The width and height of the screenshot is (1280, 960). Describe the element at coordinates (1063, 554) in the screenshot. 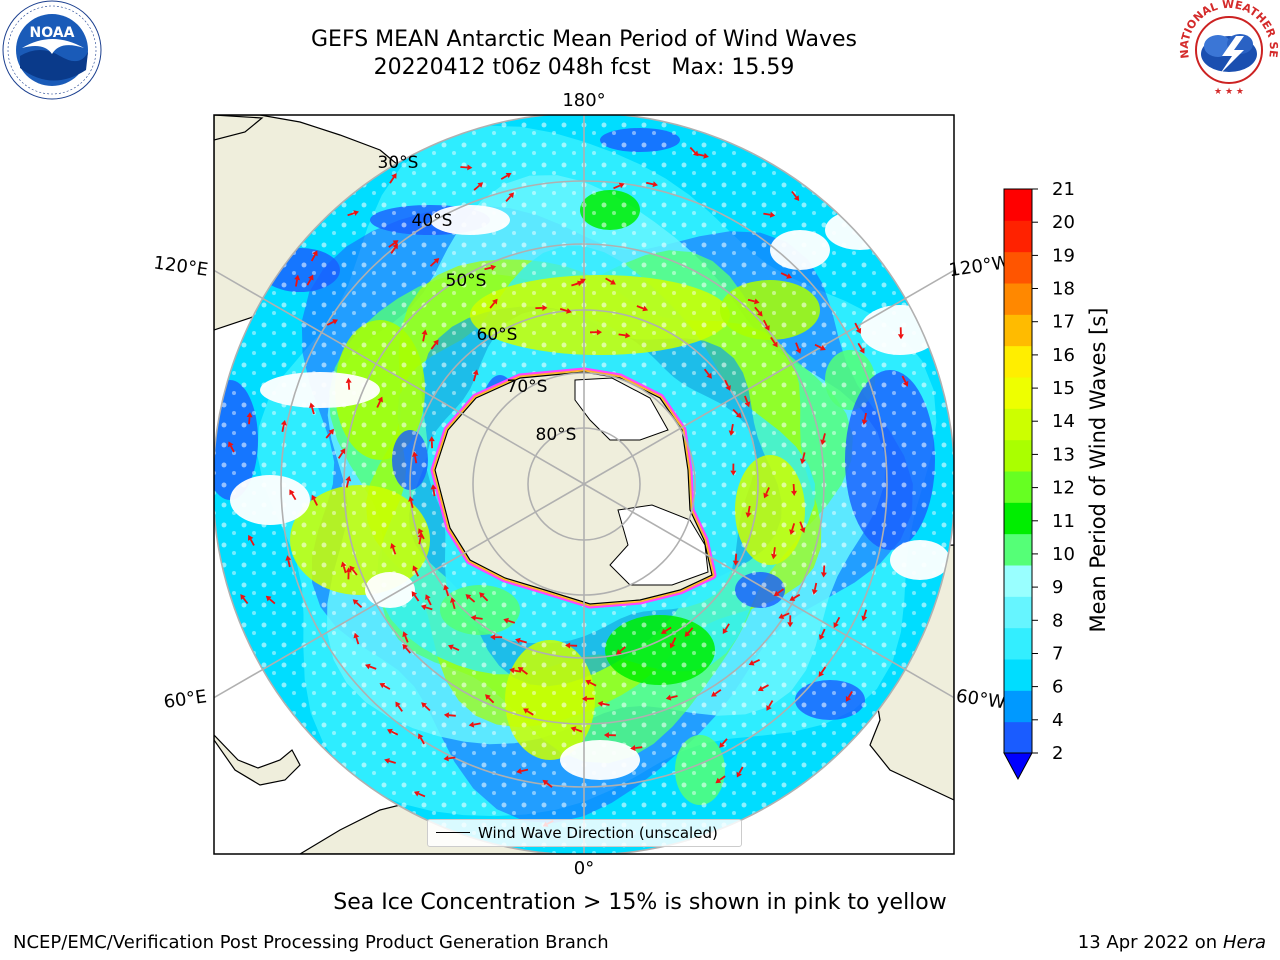

I see `colorbar-tick-label: 10` at that location.